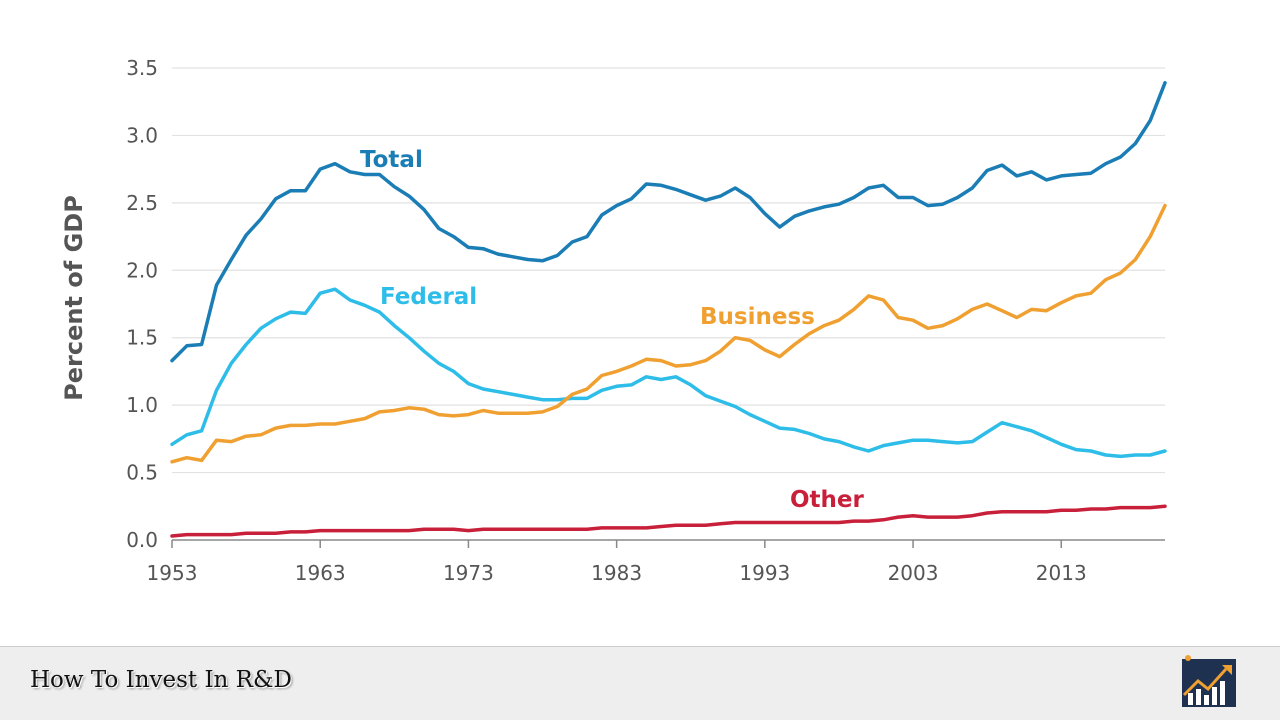  What do you see at coordinates (172, 573) in the screenshot?
I see `x-tick-label: 1953` at bounding box center [172, 573].